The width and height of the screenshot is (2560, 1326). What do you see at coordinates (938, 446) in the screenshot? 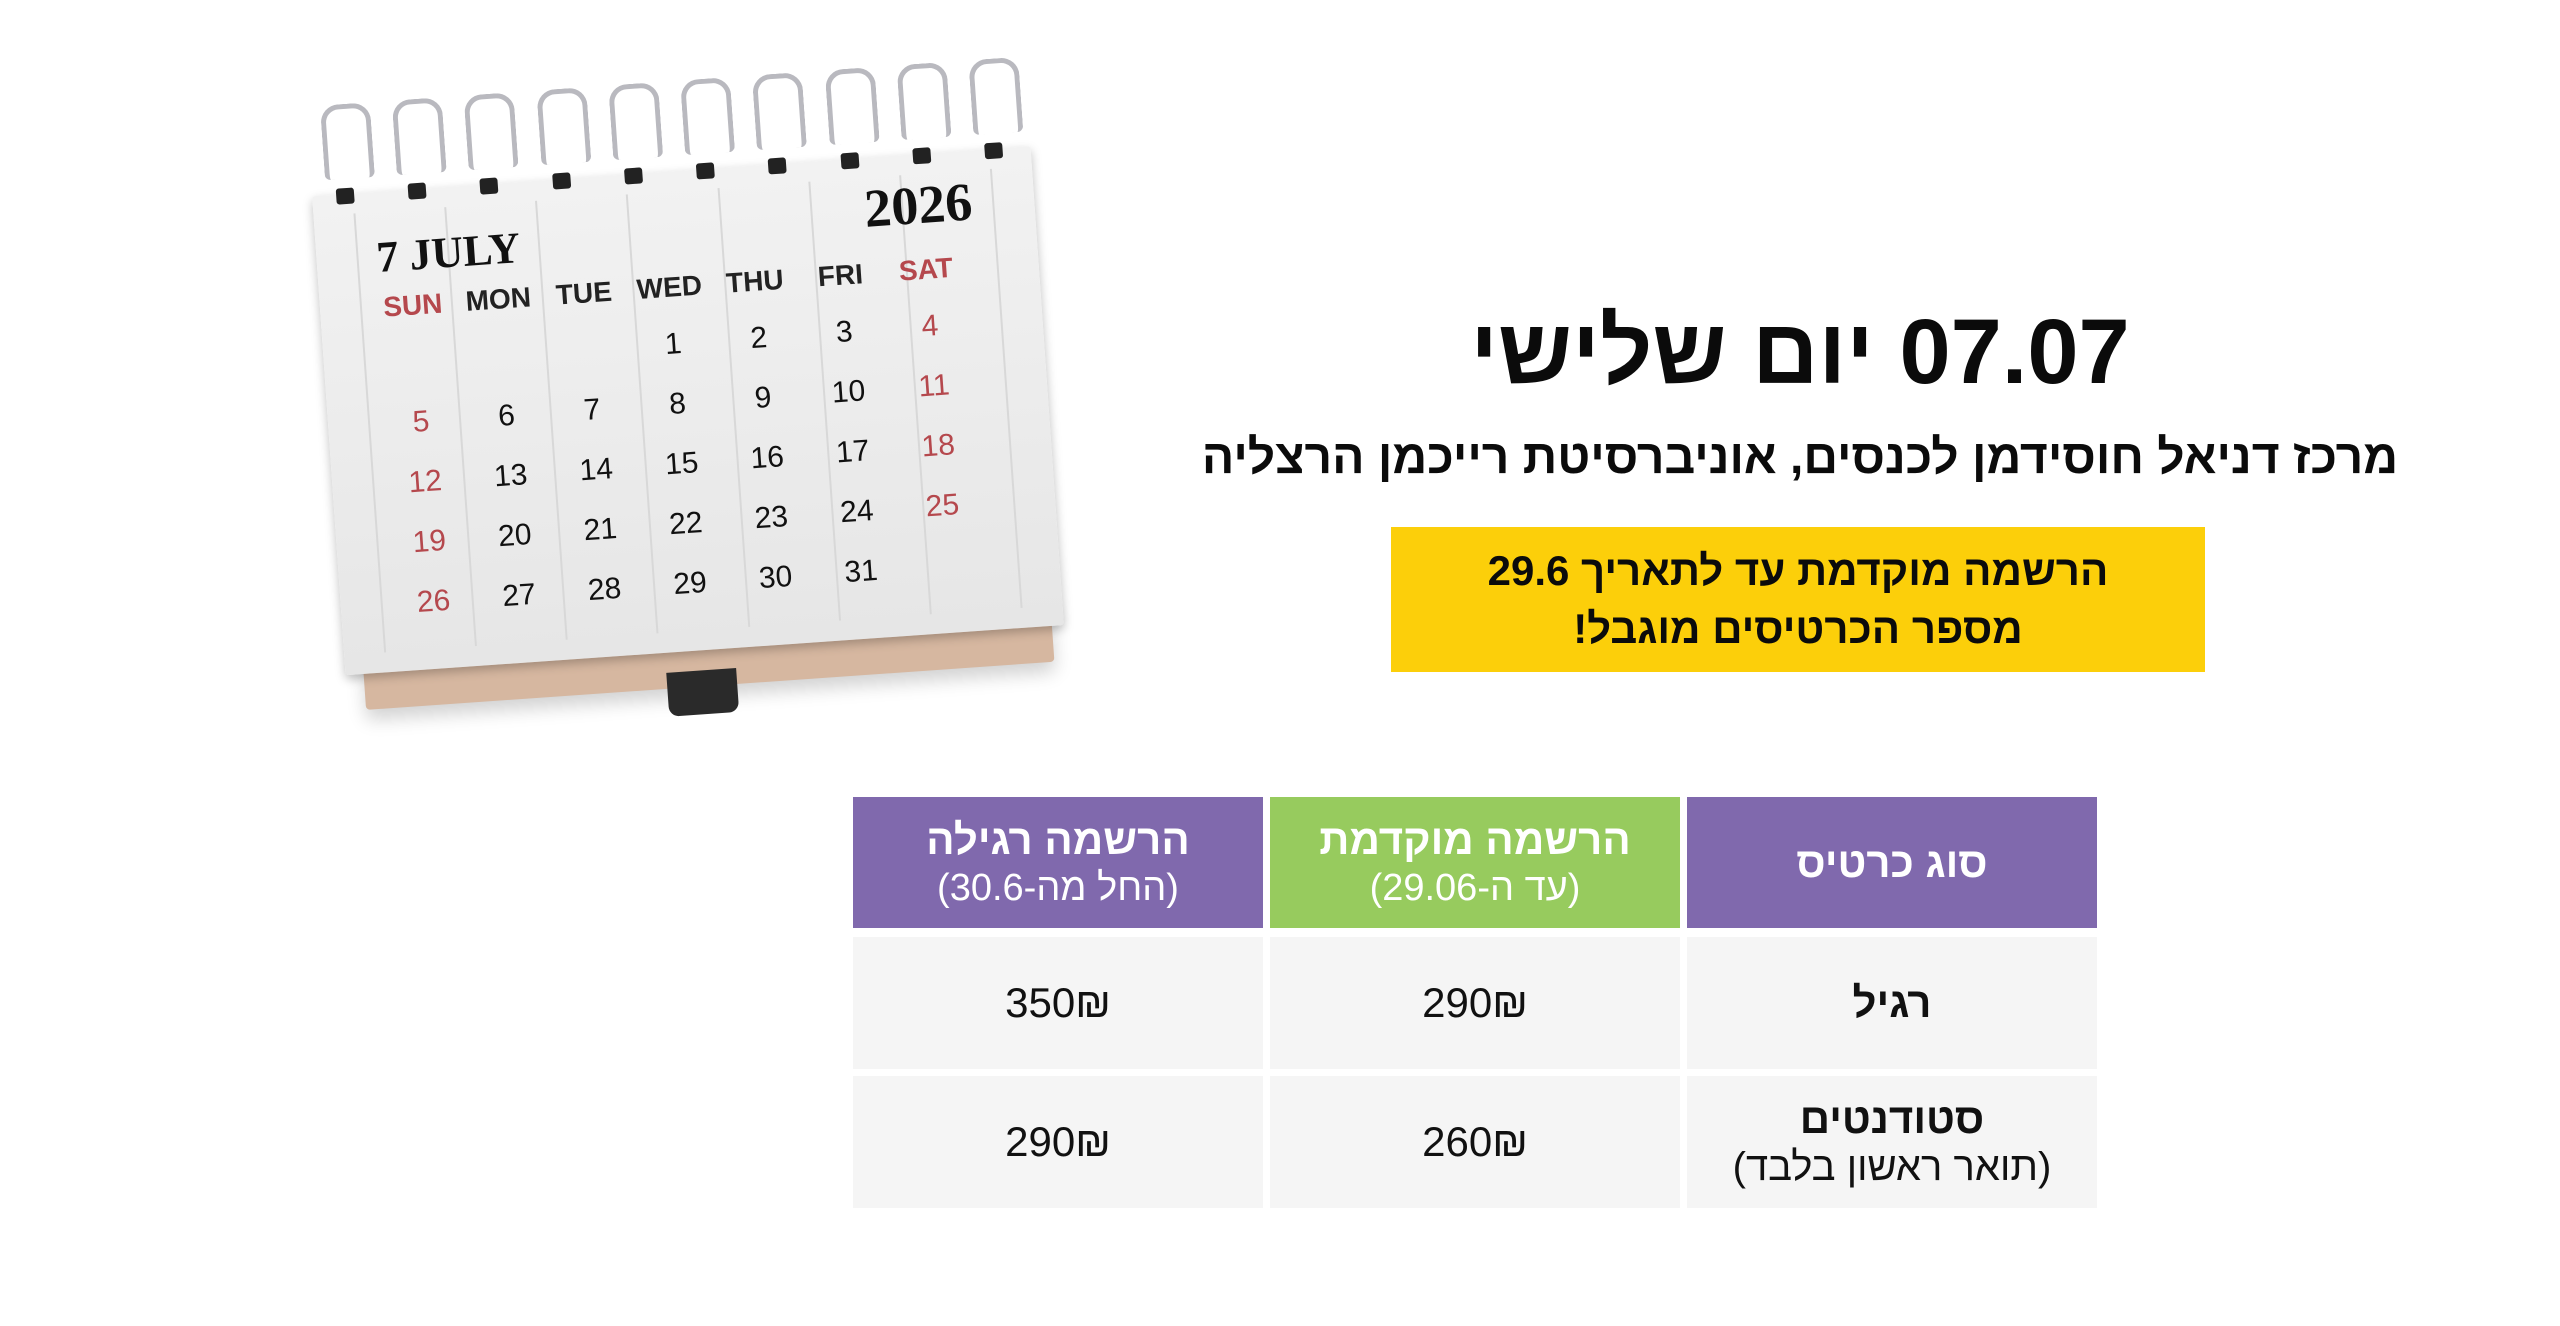
I see `calendar-day: 18` at bounding box center [938, 446].